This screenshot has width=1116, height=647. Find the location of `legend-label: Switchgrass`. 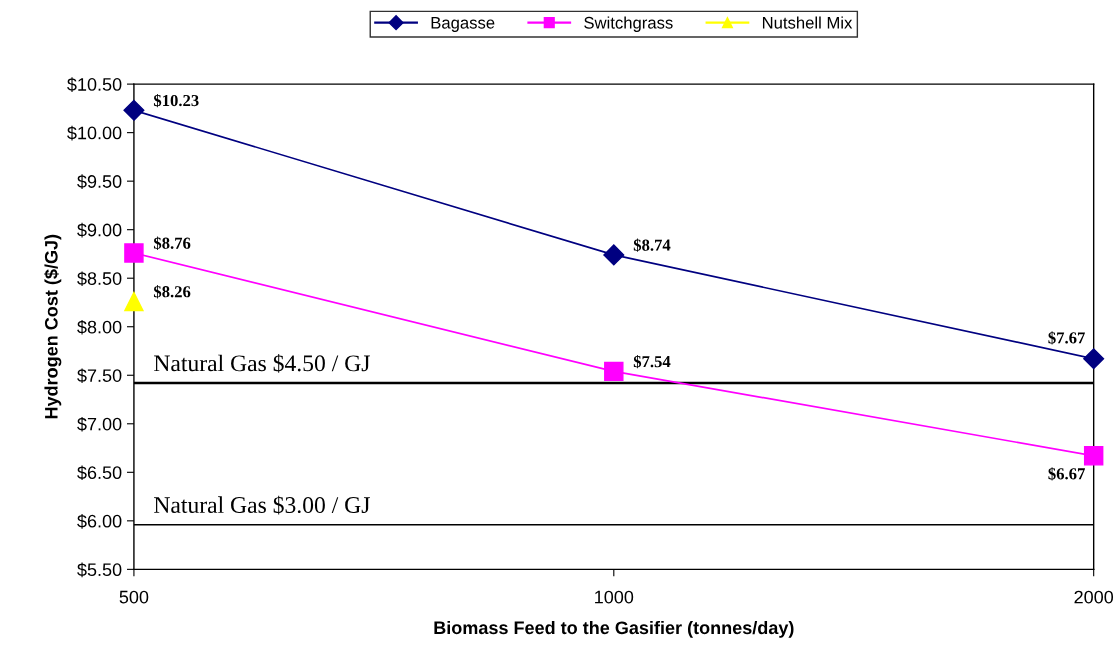

legend-label: Switchgrass is located at coordinates (628, 24).